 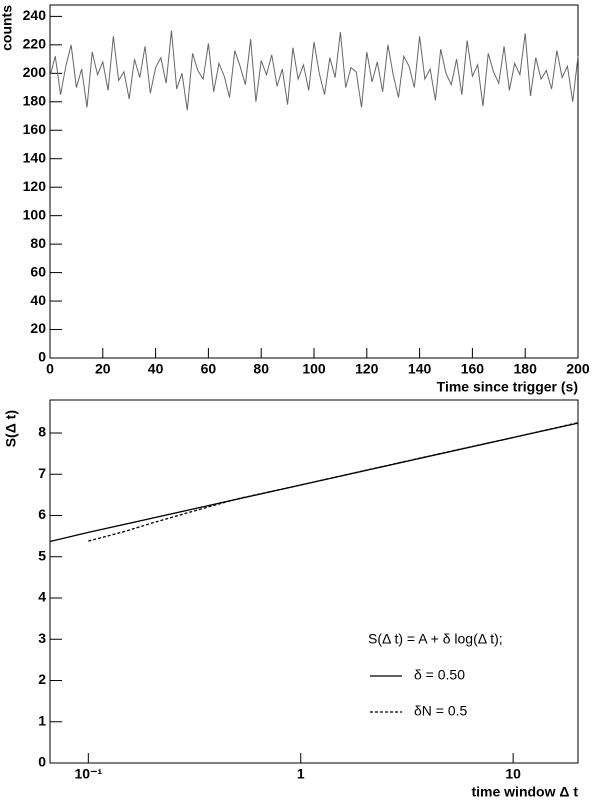 What do you see at coordinates (156, 369) in the screenshot?
I see `x-tick-label: 40` at bounding box center [156, 369].